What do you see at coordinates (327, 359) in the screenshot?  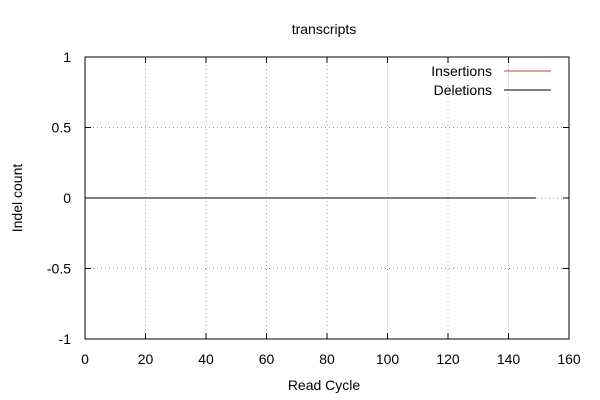 I see `x-tick-label: 80` at bounding box center [327, 359].